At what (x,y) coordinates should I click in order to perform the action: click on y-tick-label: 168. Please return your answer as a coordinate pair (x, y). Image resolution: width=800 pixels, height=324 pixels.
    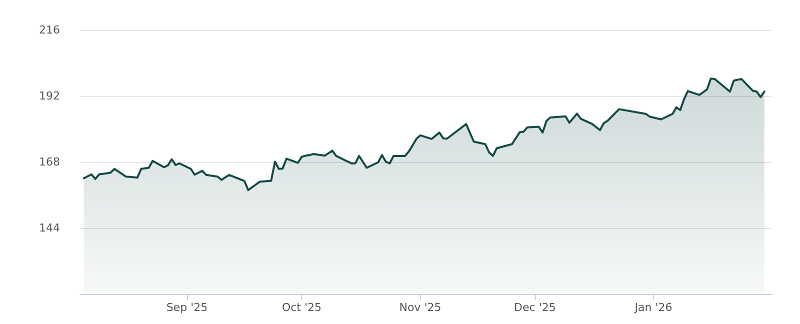
    Looking at the image, I should click on (49, 162).